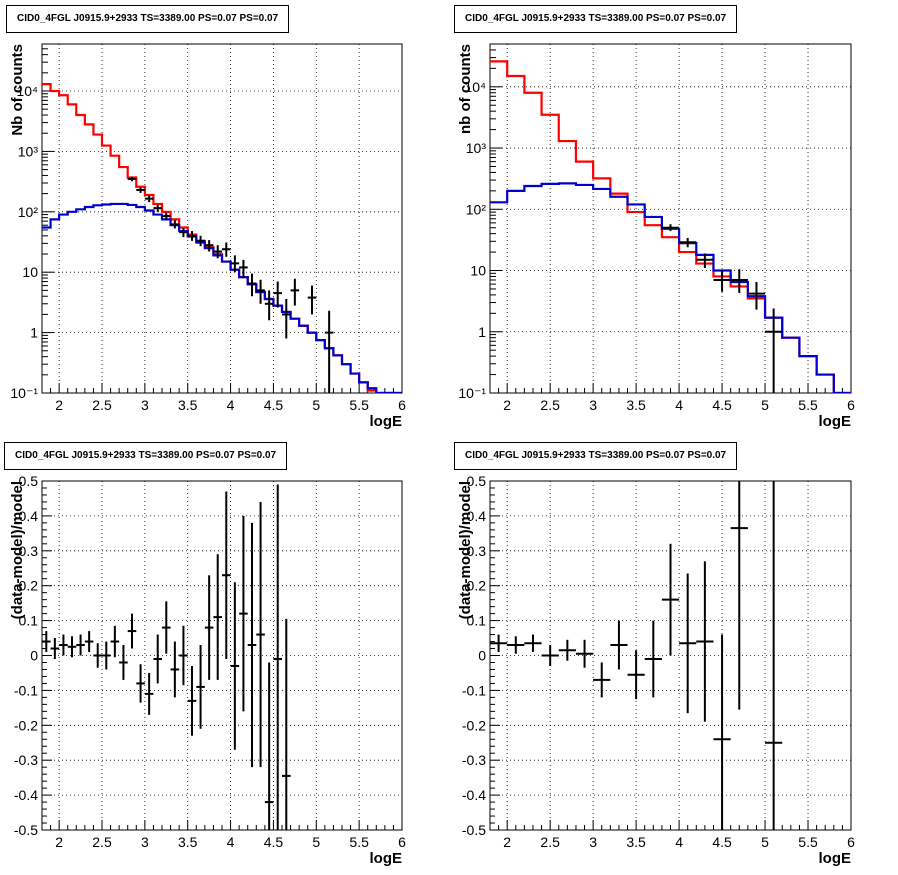 The width and height of the screenshot is (898, 875). I want to click on y-axis-label: Nb of counts, so click(17, 90).